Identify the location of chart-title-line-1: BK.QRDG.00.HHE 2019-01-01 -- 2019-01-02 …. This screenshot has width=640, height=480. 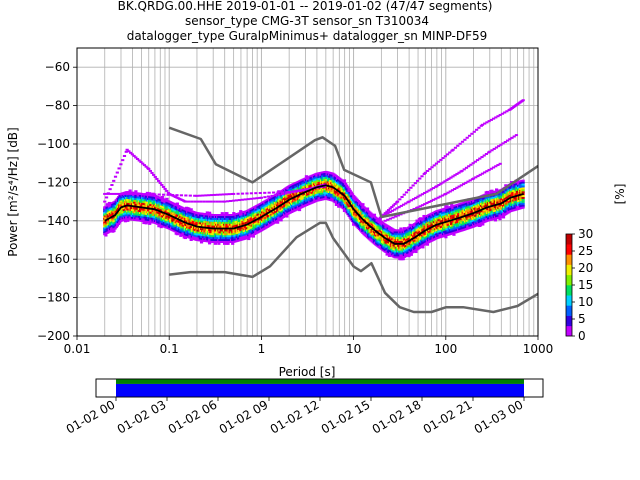
(305, 6).